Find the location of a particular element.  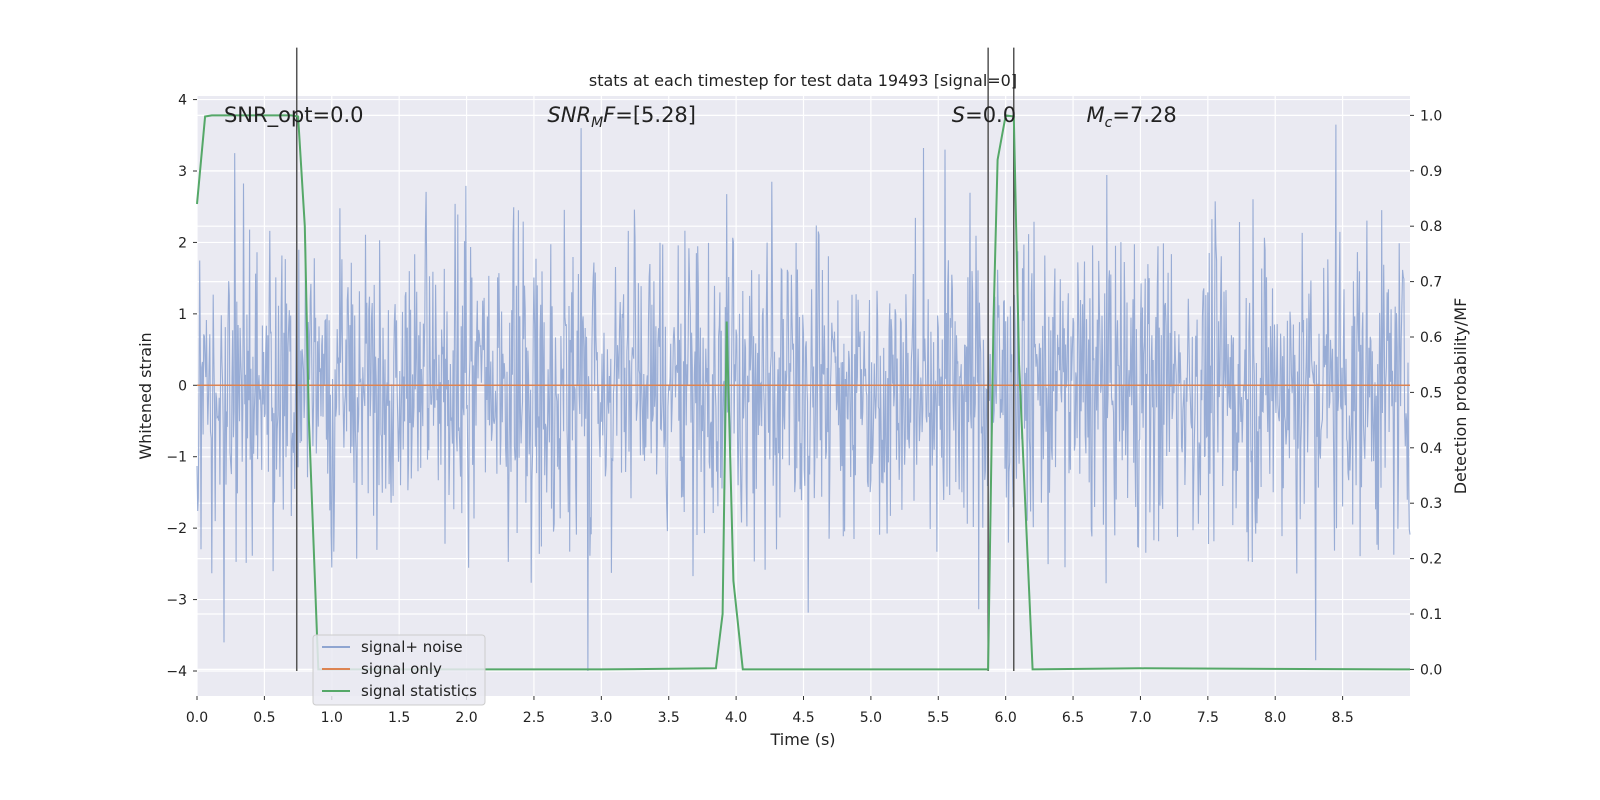

y-tick-label-1: 3 is located at coordinates (182, 172).